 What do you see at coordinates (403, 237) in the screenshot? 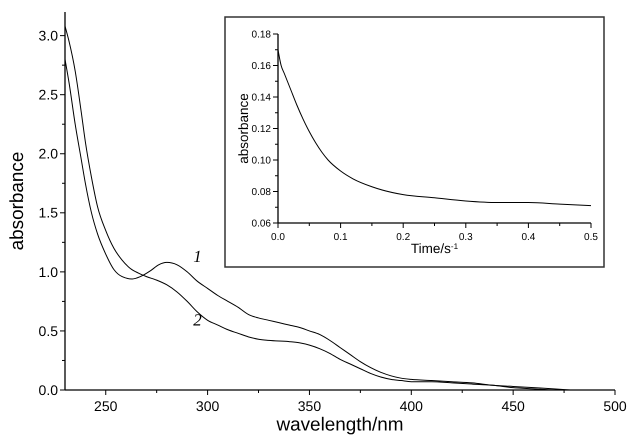
I see `x-tick-label: 0.2` at bounding box center [403, 237].